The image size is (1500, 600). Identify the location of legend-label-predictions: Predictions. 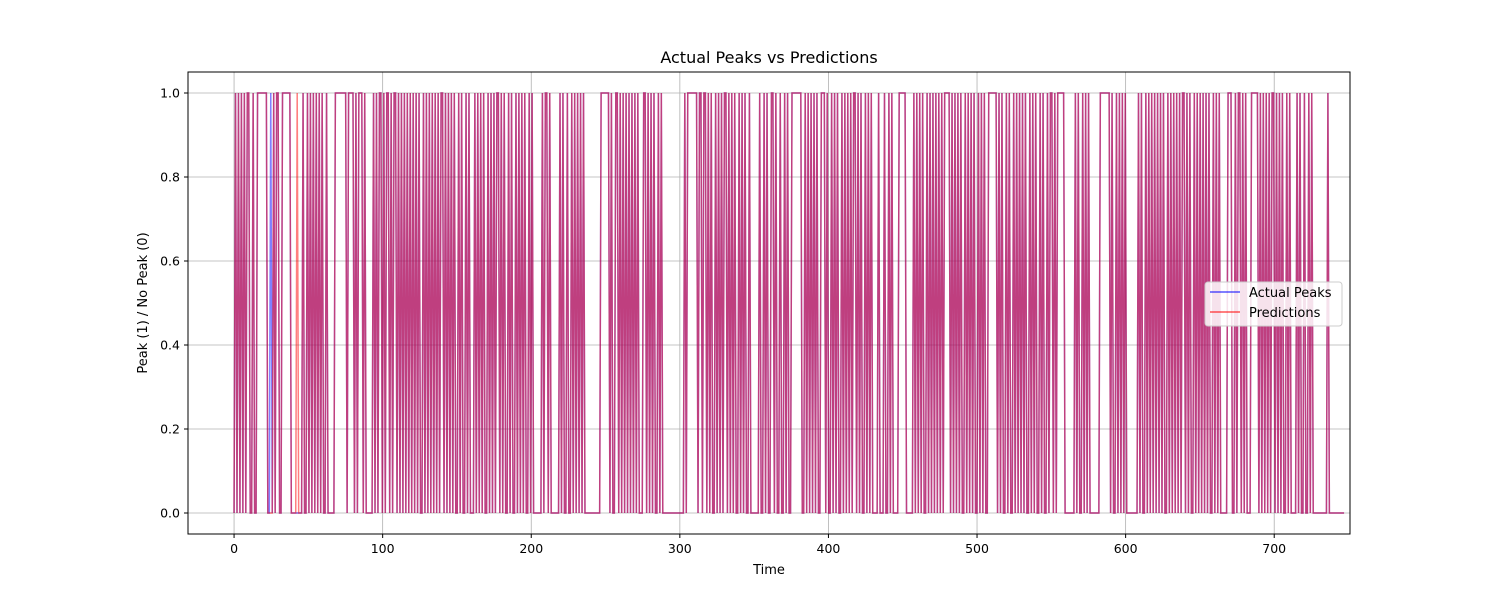
(1285, 313).